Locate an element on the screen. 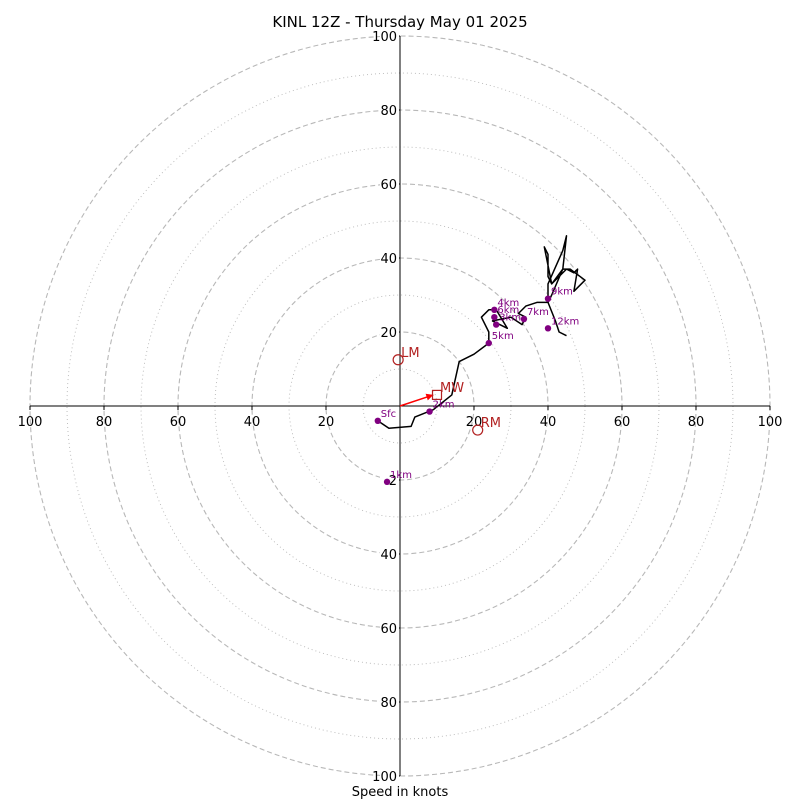 The image size is (800, 805). height-marker-label: 5km is located at coordinates (503, 336).